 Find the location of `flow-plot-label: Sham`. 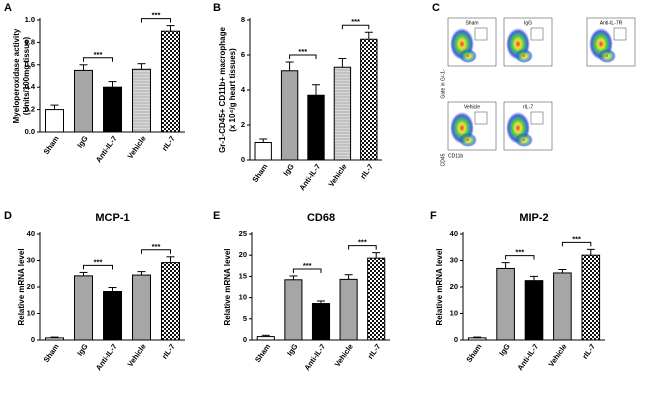

flow-plot-label: Sham is located at coordinates (471, 23).